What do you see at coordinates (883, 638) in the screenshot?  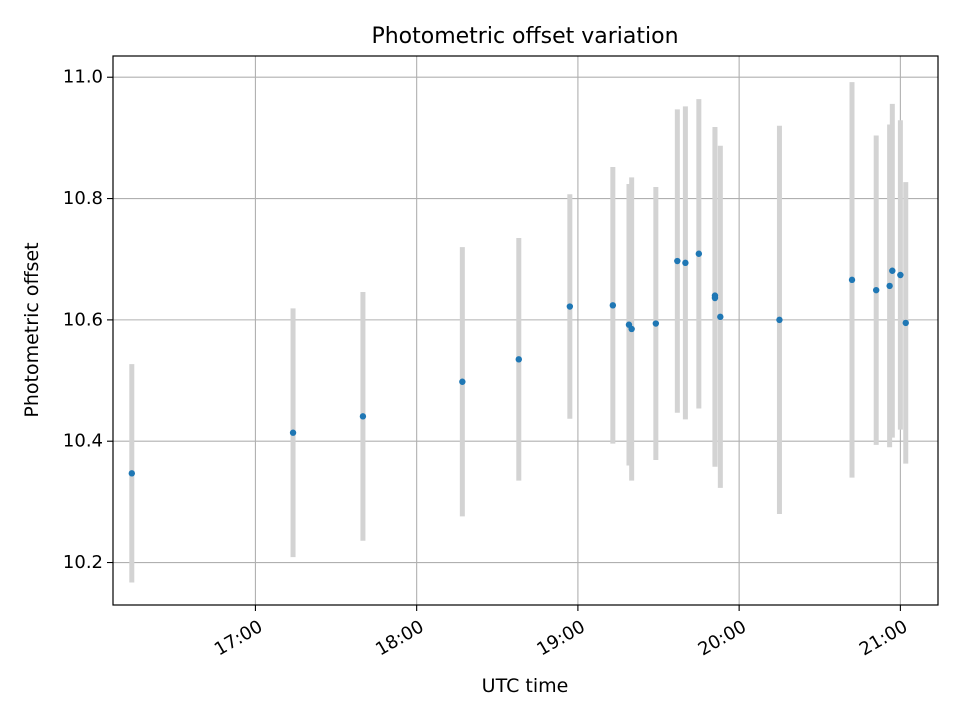 I see `x-tick-label: 21:00` at bounding box center [883, 638].